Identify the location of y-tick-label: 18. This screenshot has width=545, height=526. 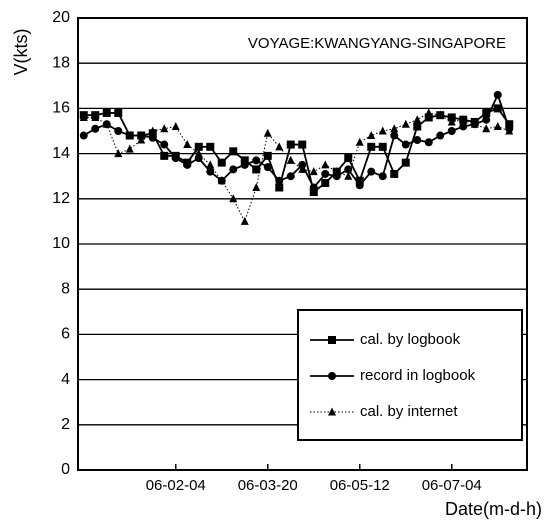
(61, 62).